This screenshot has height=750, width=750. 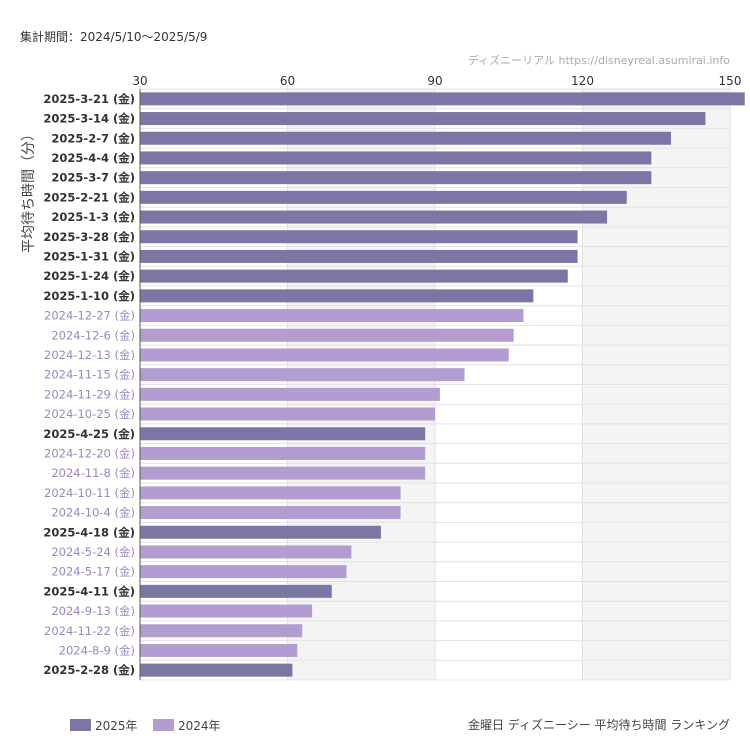 I want to click on y-category-label: 2024-5-17 (金), so click(x=93, y=572).